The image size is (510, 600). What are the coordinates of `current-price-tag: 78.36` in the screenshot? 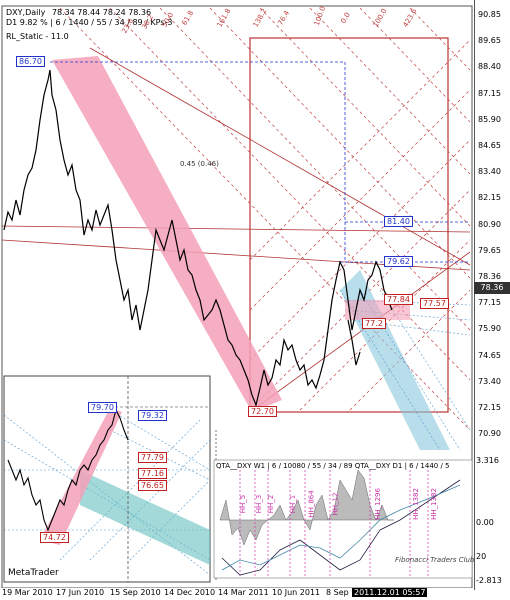 It's located at (492, 288).